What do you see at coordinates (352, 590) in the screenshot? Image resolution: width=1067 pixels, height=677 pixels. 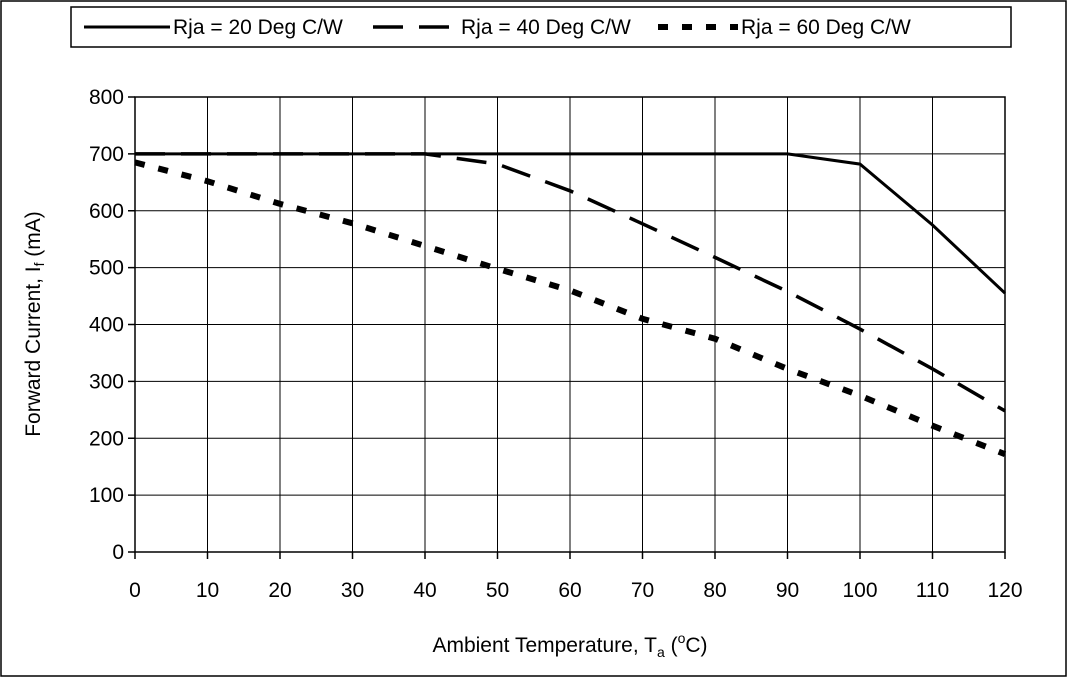 I see `x-tick-label: 30` at bounding box center [352, 590].